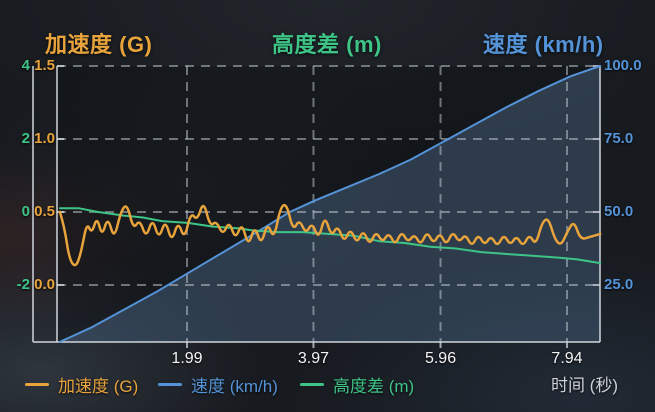 This screenshot has width=655, height=412. Describe the element at coordinates (374, 386) in the screenshot. I see `legend-label-height: 高度差 (m)` at that location.